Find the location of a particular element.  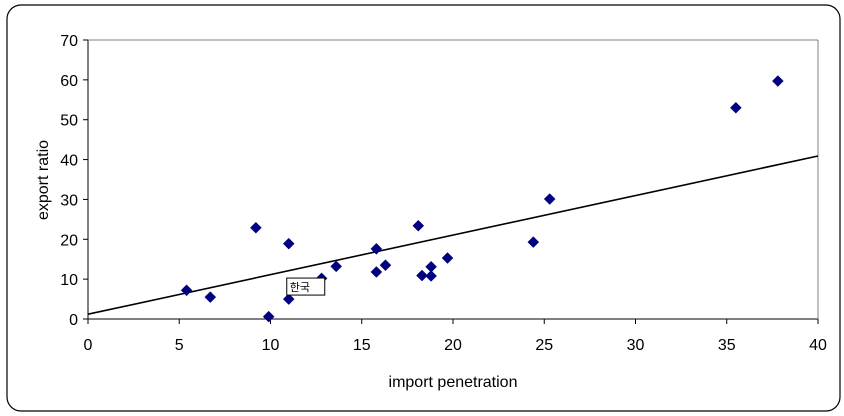

y-axis-label: export ratio is located at coordinates (43, 180).